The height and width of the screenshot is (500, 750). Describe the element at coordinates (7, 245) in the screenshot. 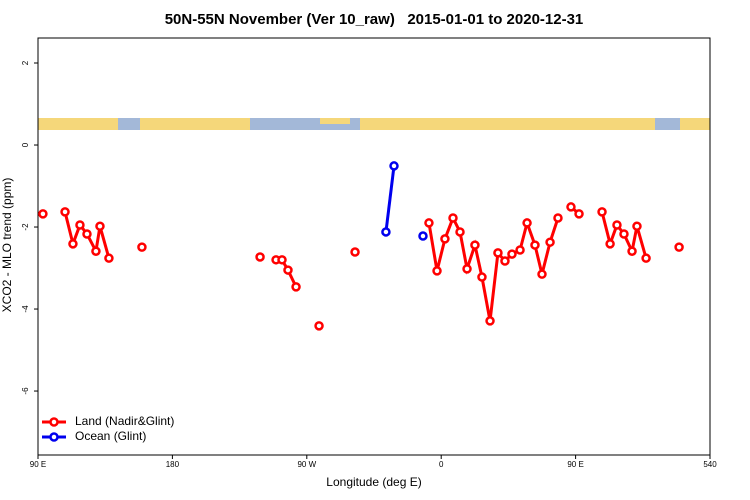

I see `y-axis-label: XCO2 - MLO trend (ppm)` at that location.